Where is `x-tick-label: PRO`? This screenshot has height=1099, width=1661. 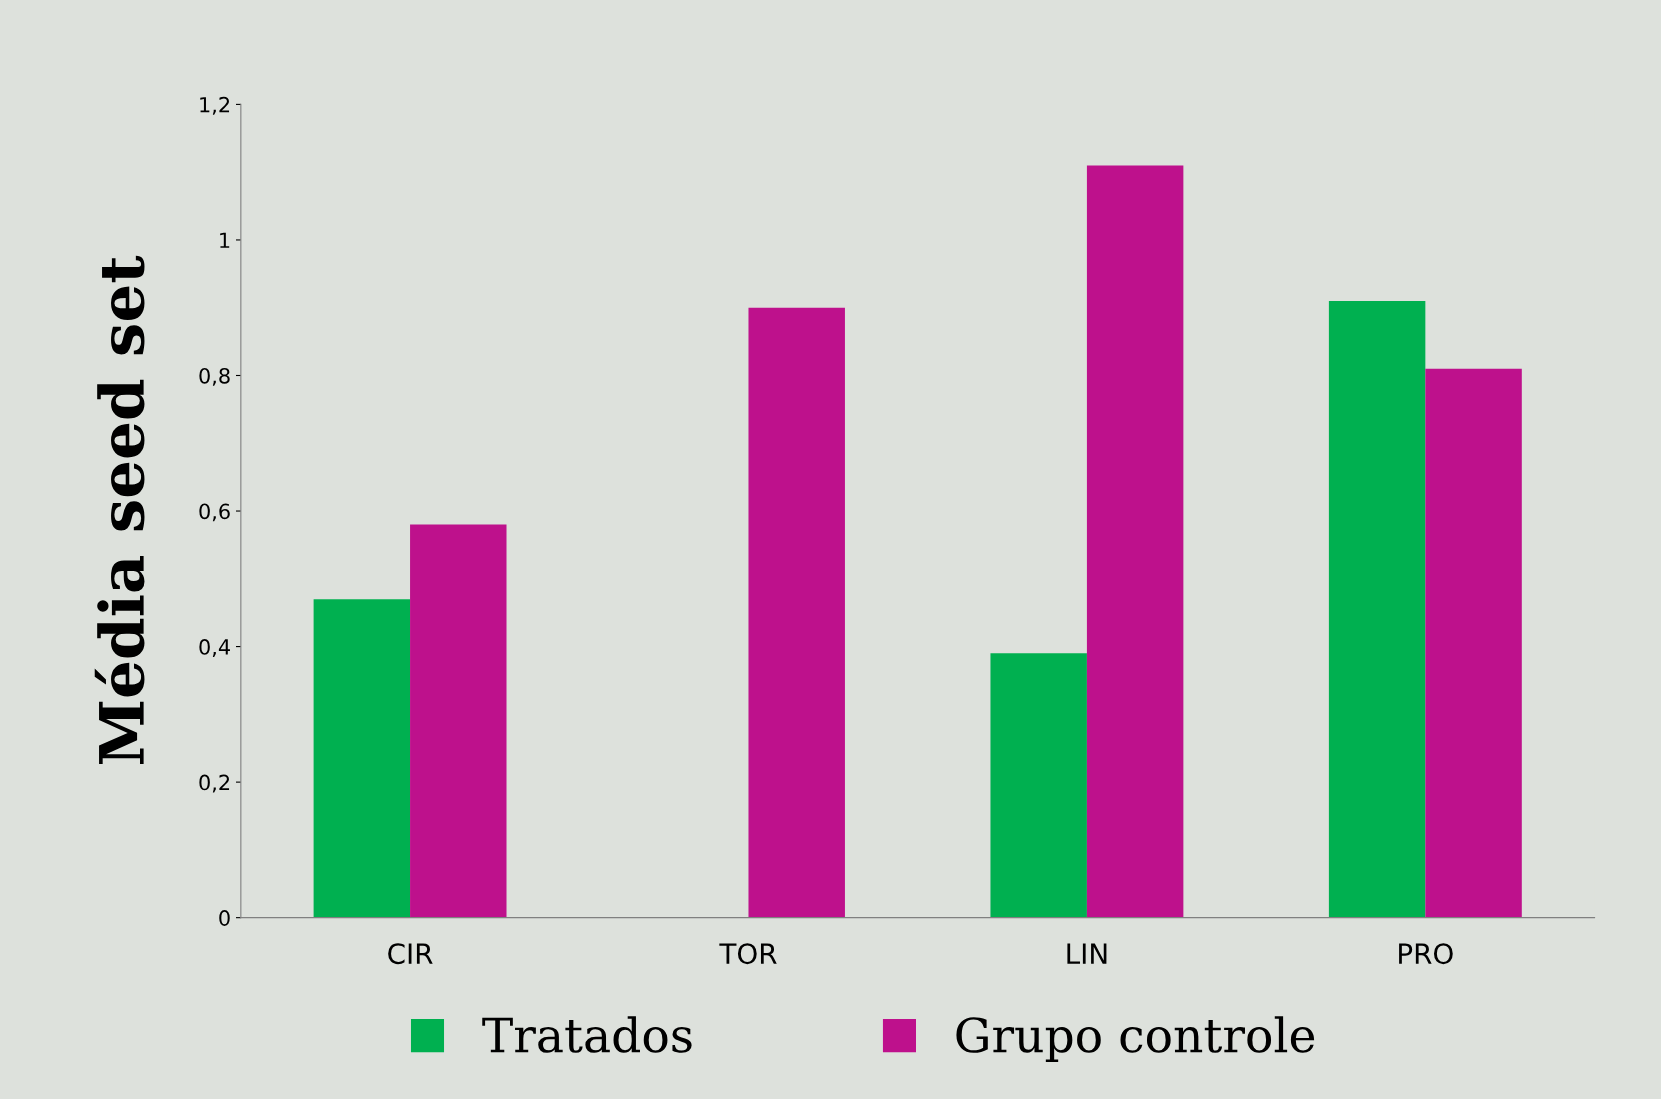
x-tick-label: PRO is located at coordinates (1426, 954).